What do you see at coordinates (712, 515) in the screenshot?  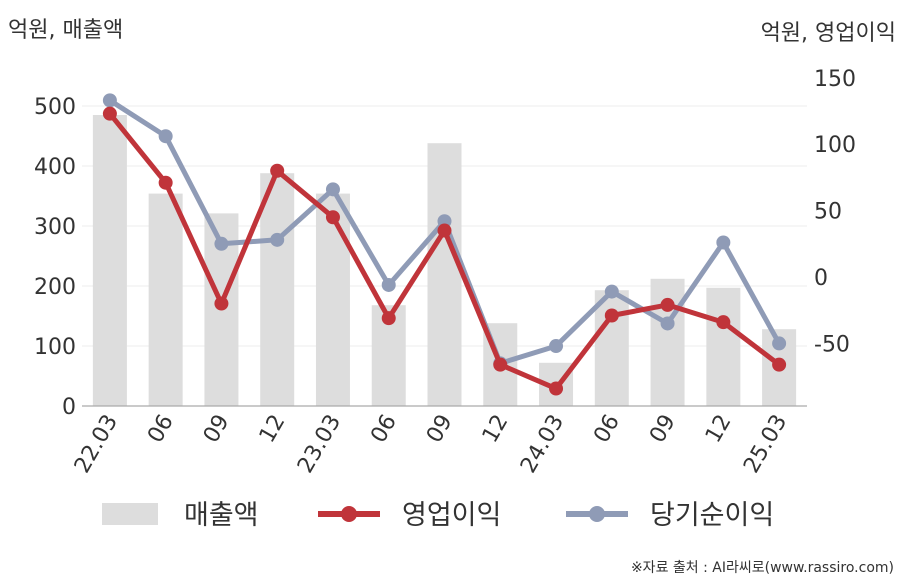 I see `legend-label: 당기순이익` at bounding box center [712, 515].